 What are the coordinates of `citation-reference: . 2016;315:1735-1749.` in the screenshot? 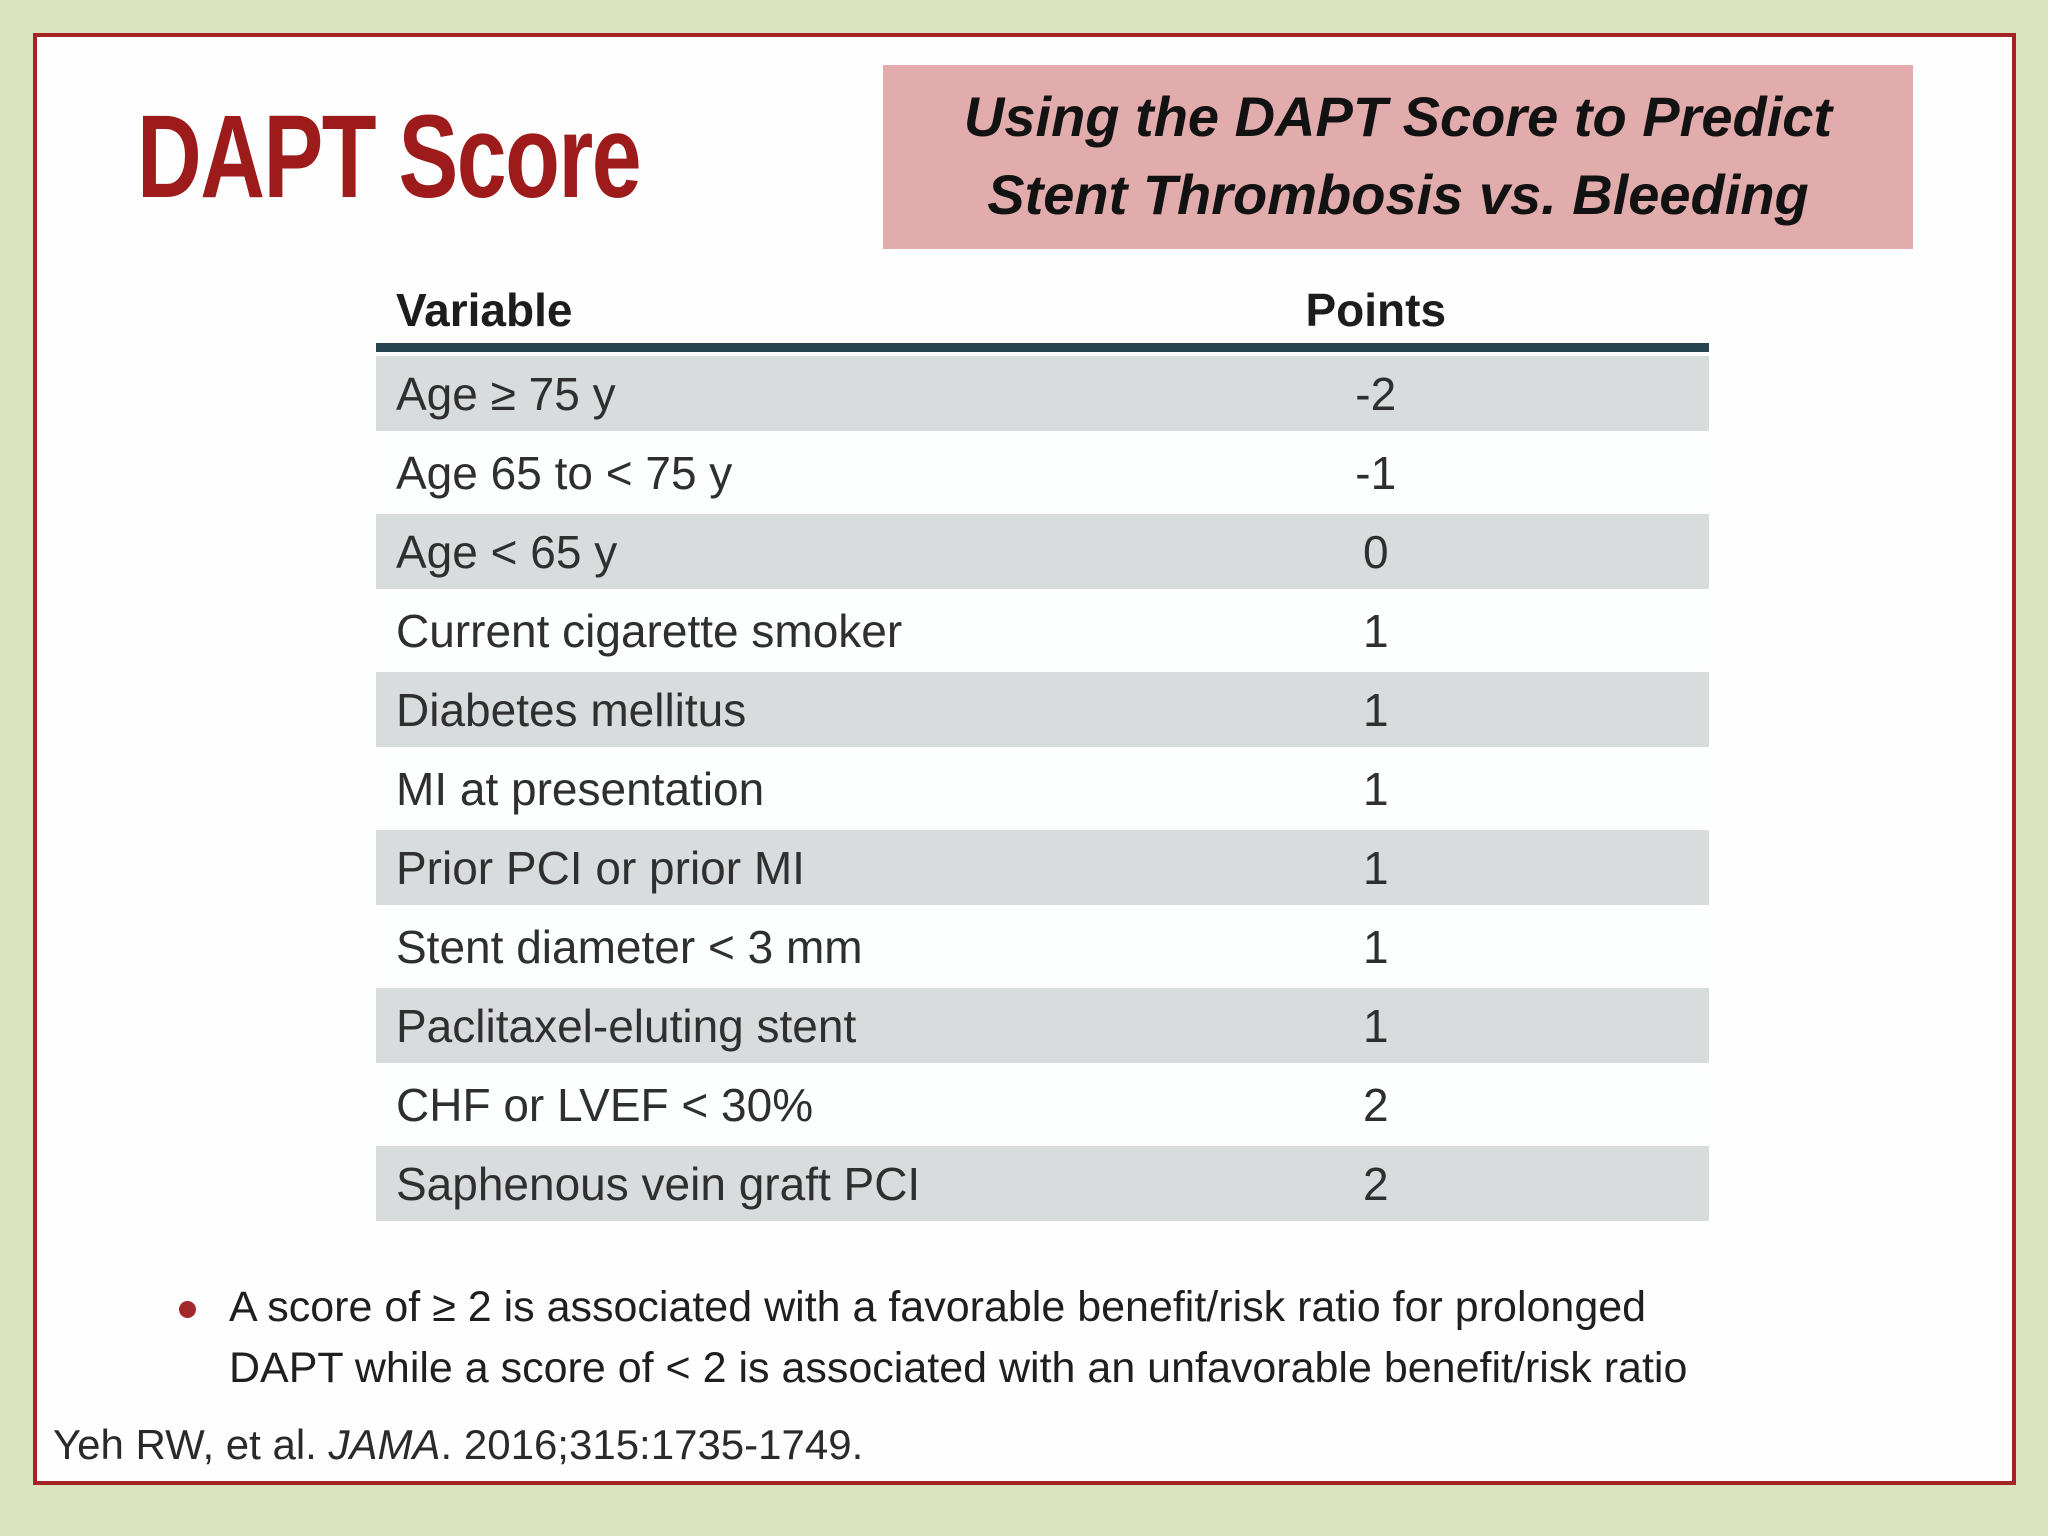 It's located at (652, 1444).